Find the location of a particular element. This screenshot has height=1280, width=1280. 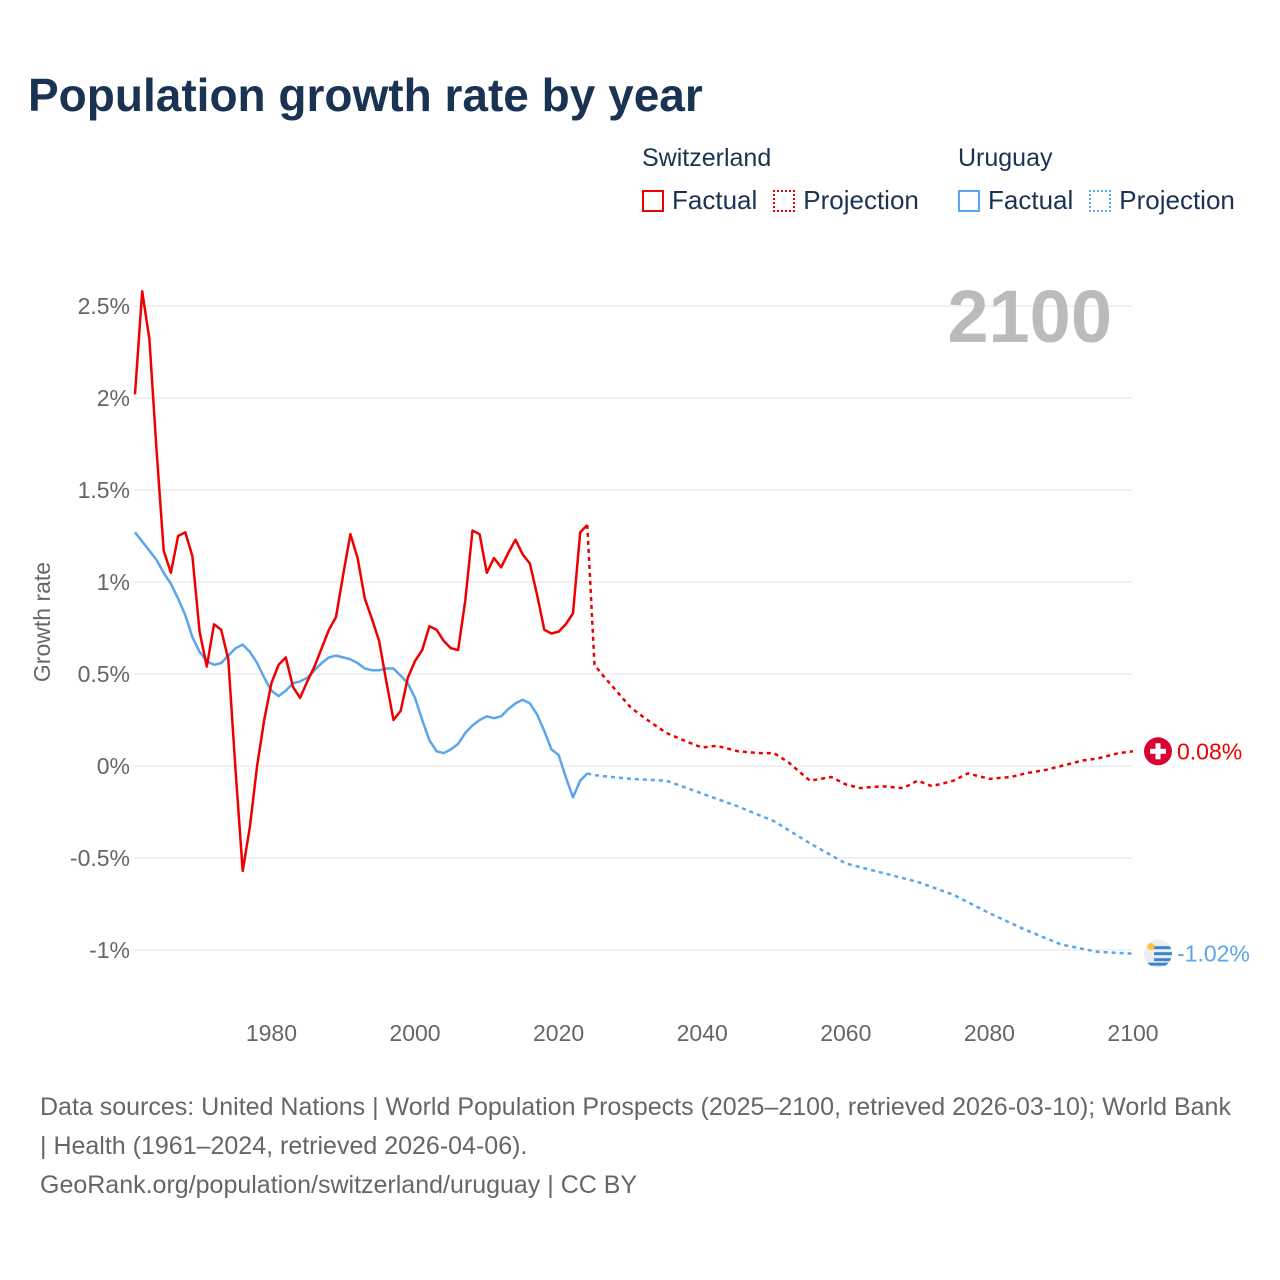

flag-sun is located at coordinates (1151, 947).